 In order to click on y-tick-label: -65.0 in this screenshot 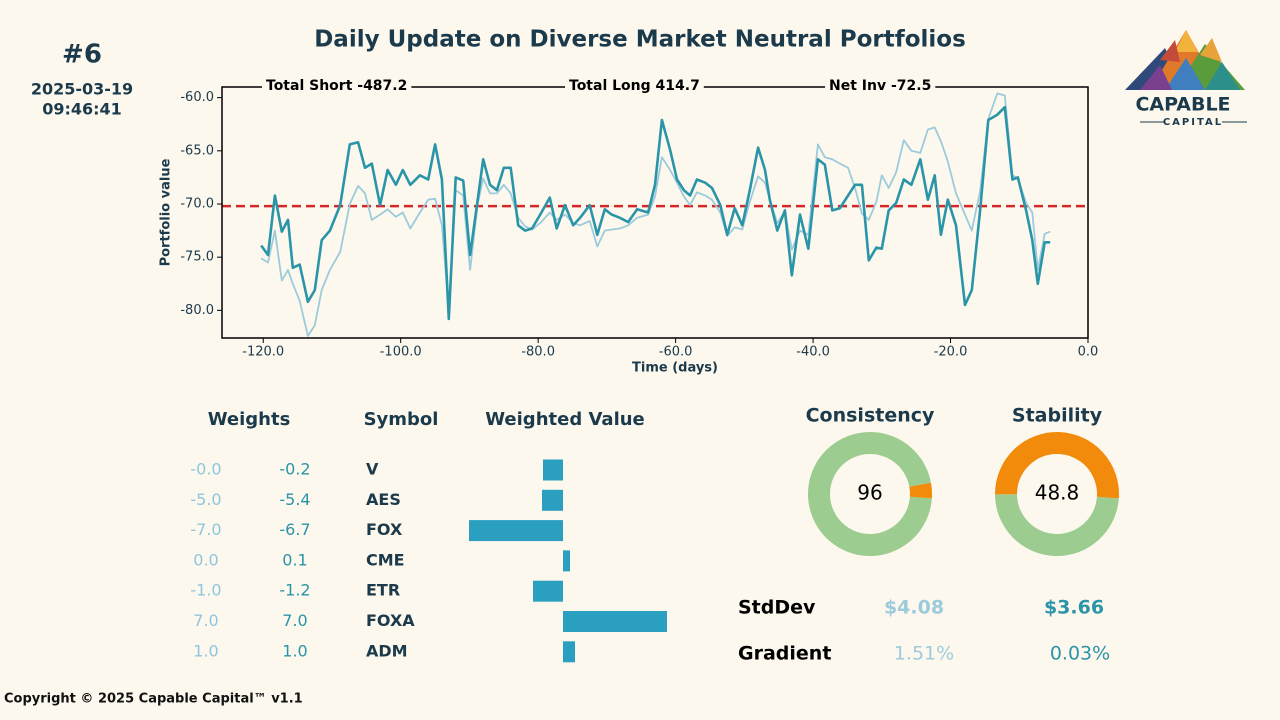, I will do `click(197, 150)`.